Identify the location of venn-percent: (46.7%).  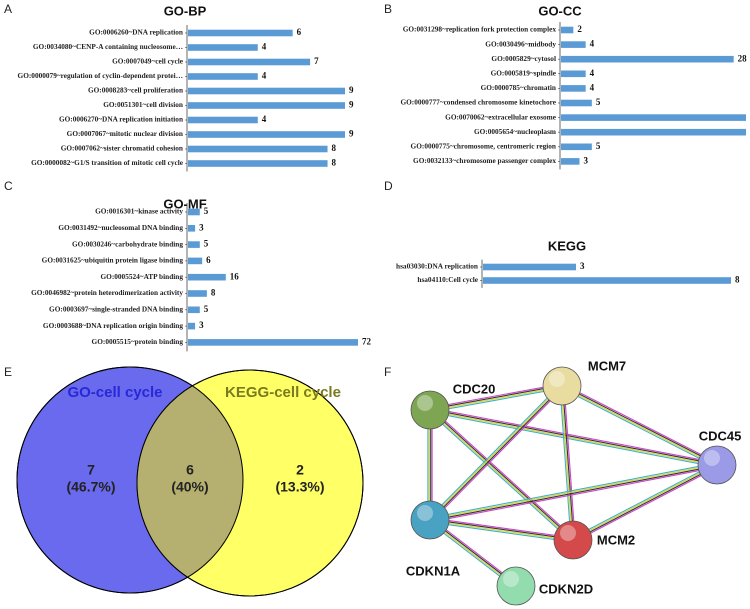
(90, 487).